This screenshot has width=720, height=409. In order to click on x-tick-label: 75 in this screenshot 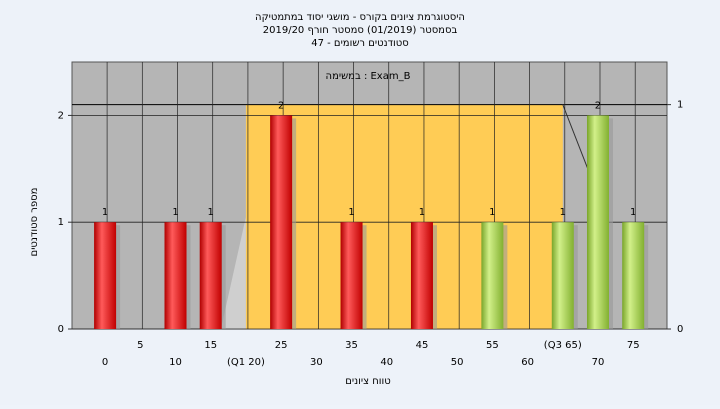, I will do `click(633, 345)`.